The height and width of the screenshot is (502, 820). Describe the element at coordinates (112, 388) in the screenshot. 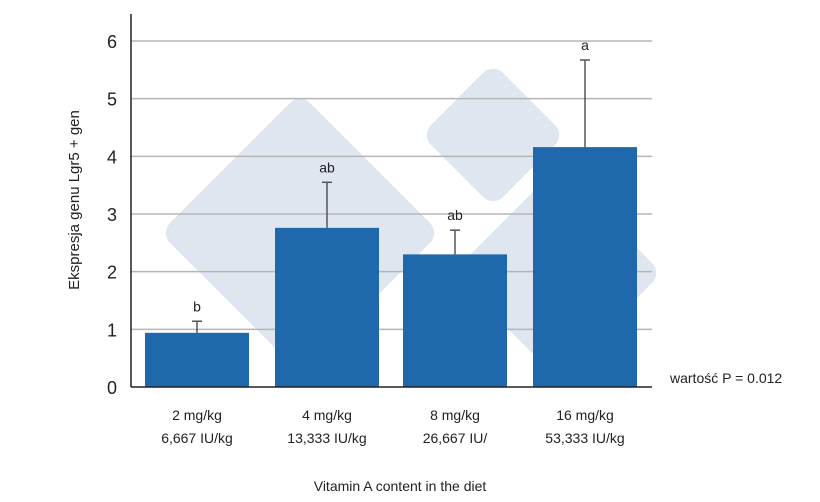

I see `y-tick-label: 0` at that location.